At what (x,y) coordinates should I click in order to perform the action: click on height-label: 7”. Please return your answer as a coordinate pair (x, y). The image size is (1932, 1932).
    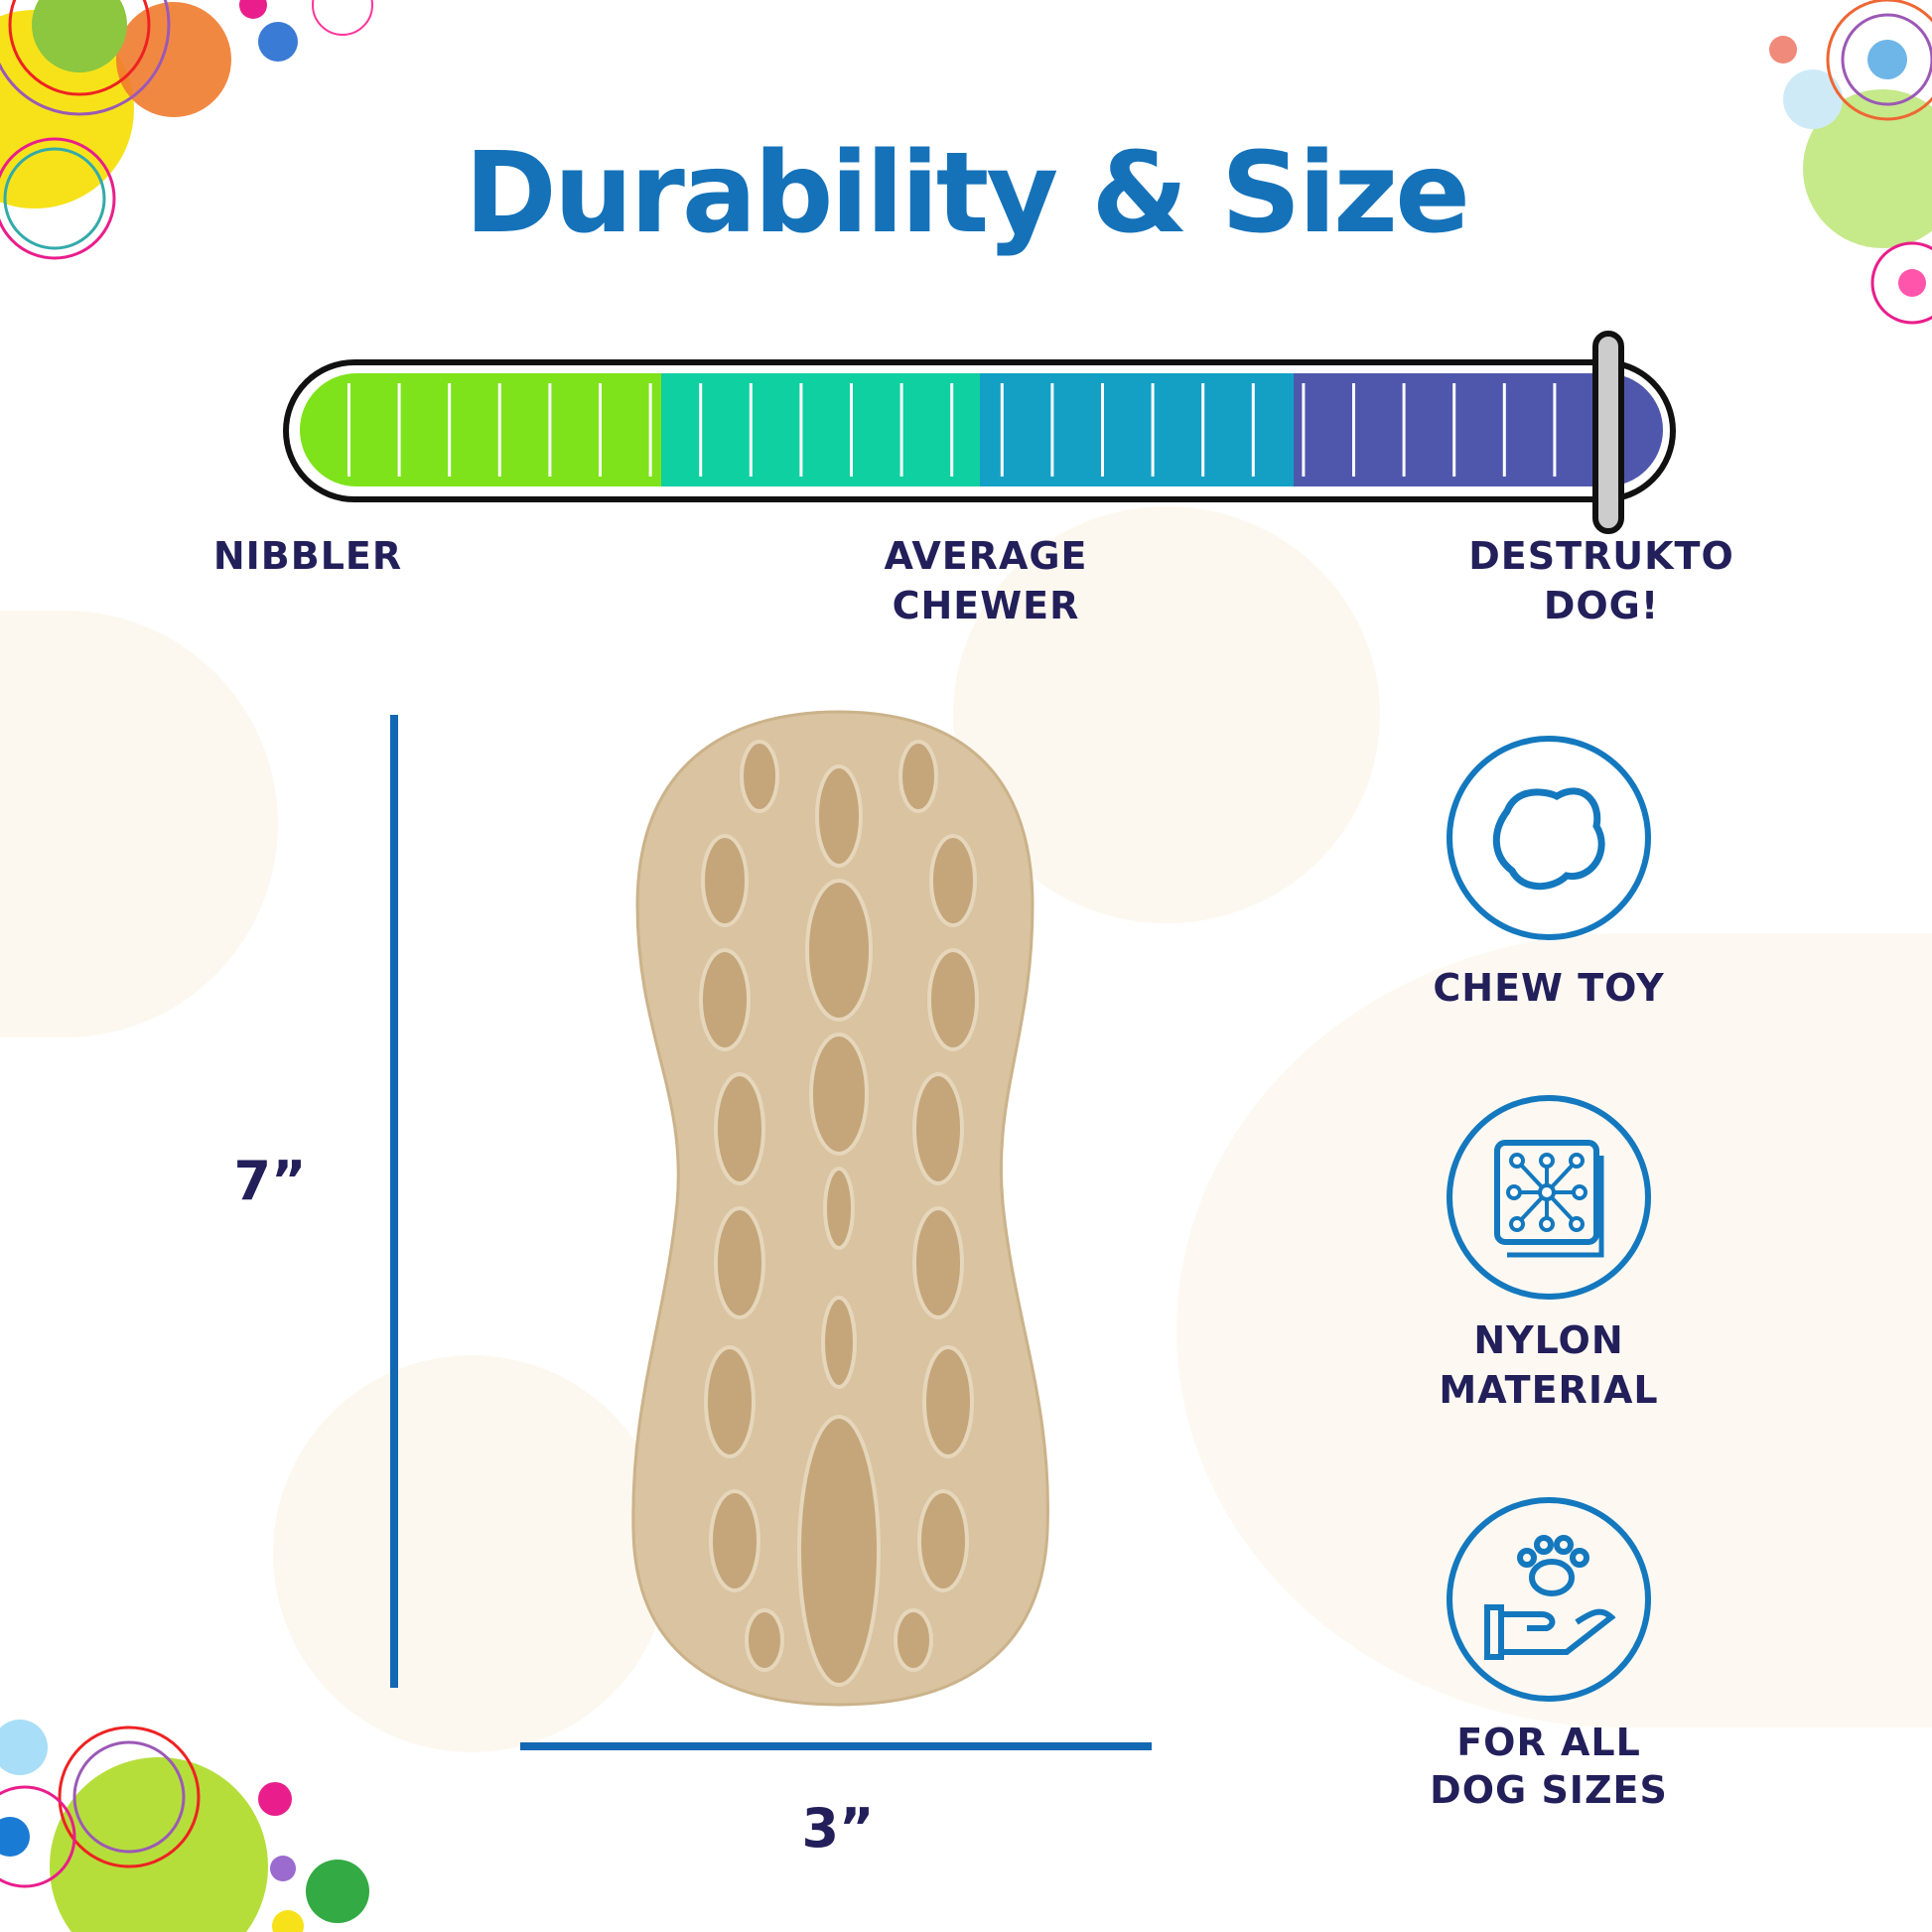
    Looking at the image, I should click on (270, 1181).